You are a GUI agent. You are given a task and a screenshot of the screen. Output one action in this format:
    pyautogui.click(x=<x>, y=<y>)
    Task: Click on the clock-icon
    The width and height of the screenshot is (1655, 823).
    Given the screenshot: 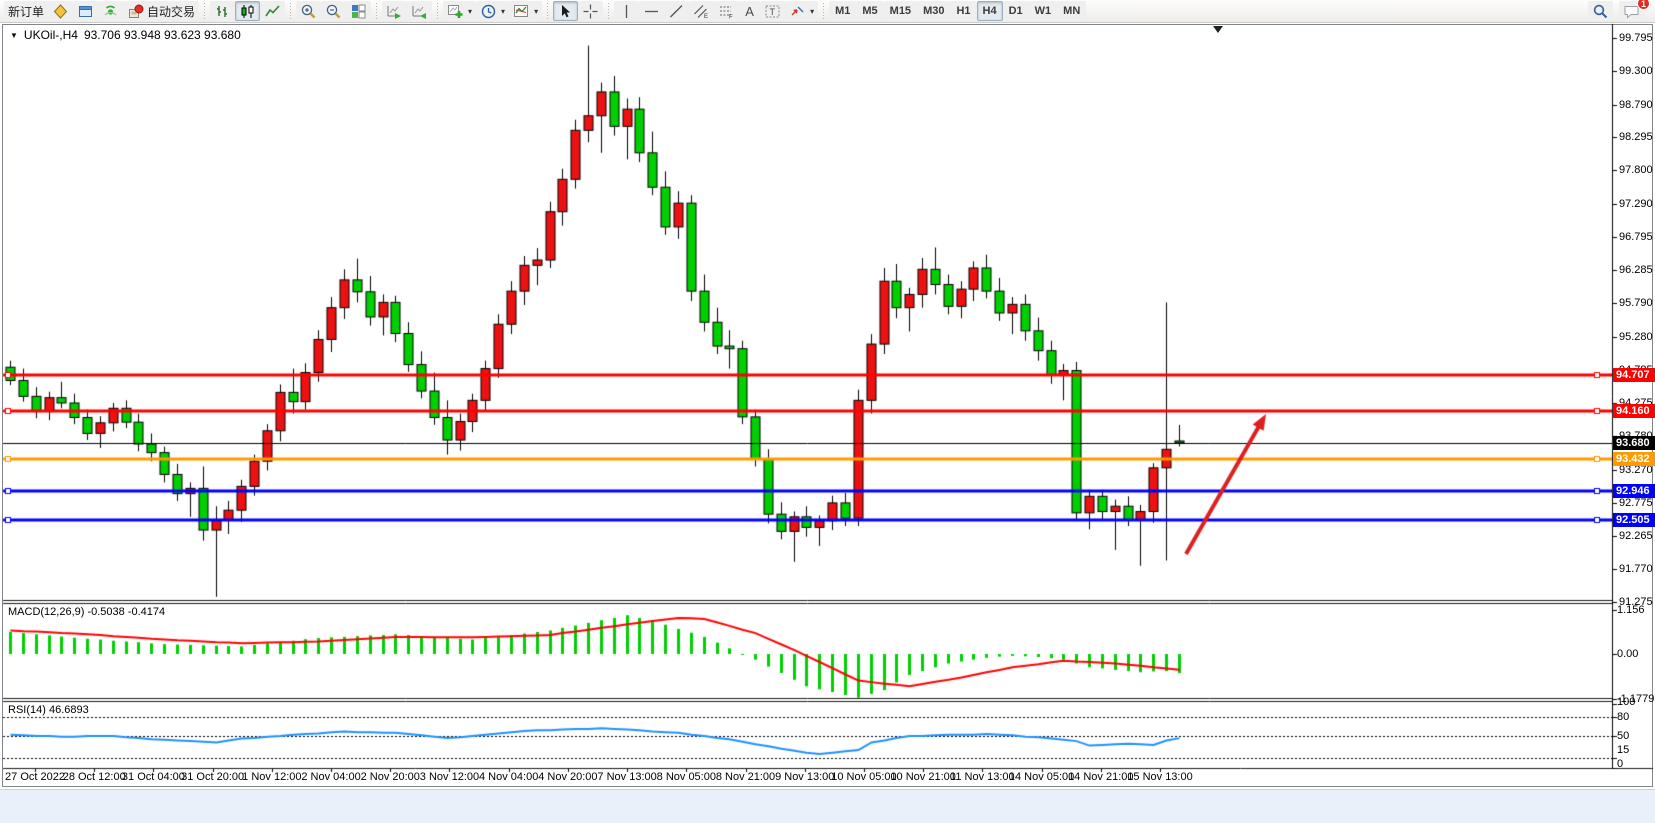 What is the action you would take?
    pyautogui.click(x=488, y=11)
    